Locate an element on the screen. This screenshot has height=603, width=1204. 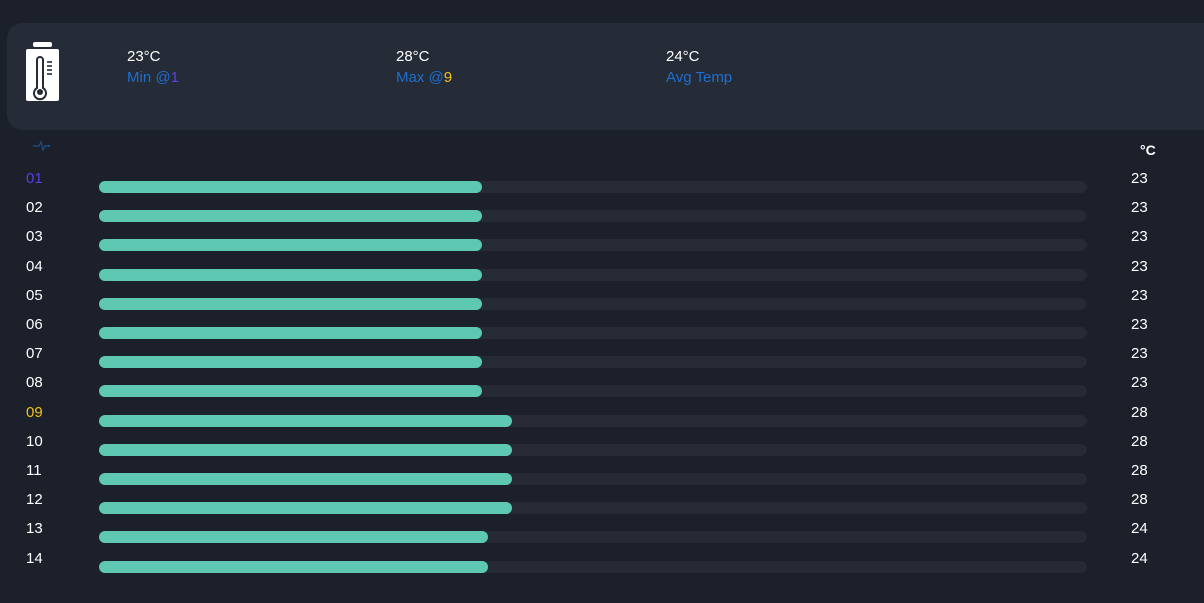
list-item: 14 24 is located at coordinates (602, 564).